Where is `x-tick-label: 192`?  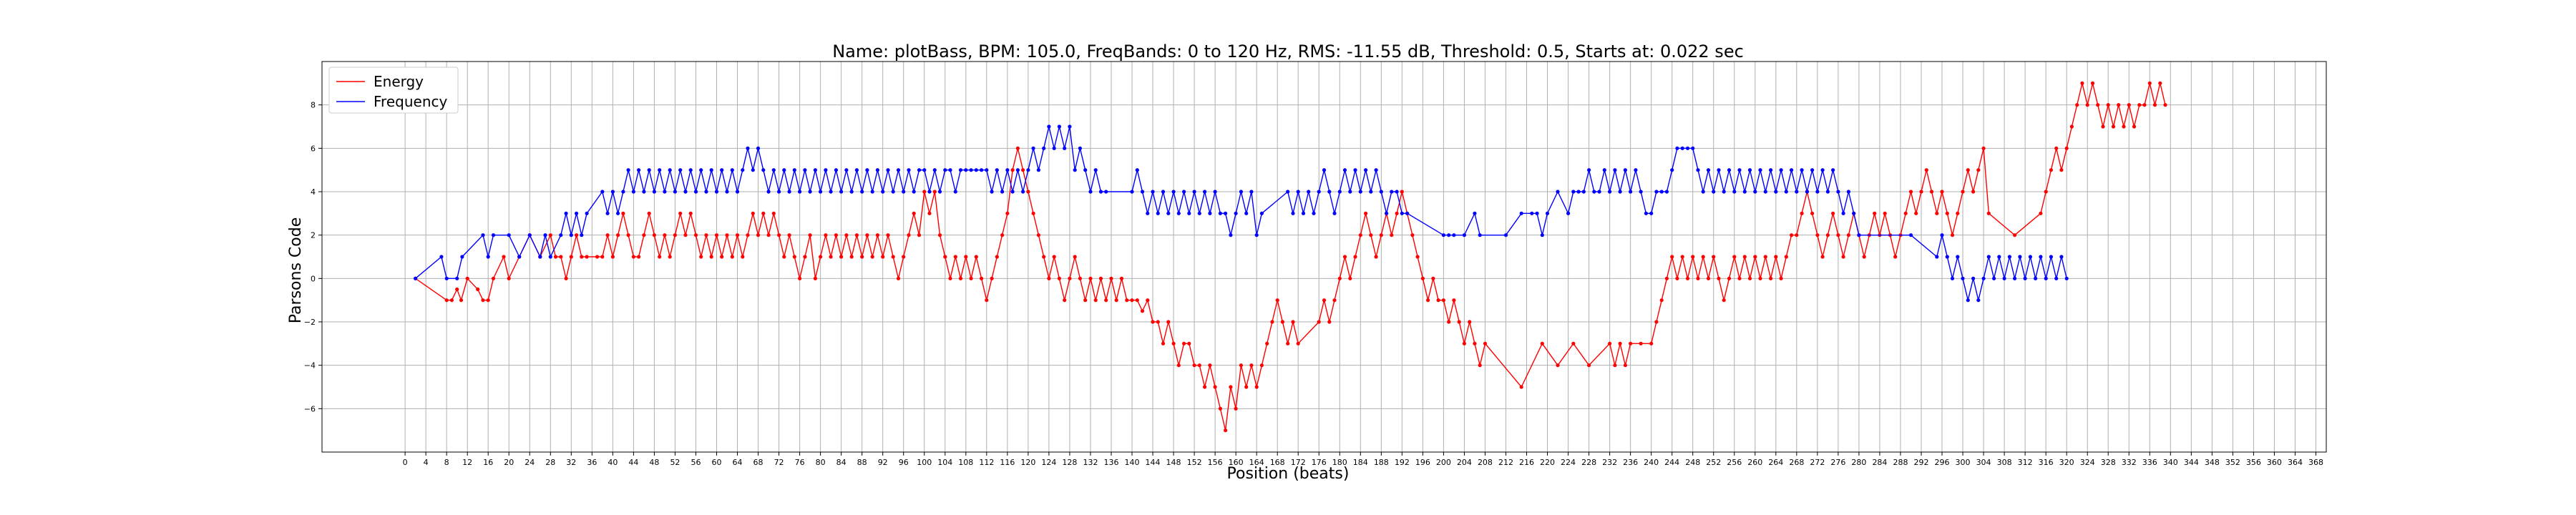 x-tick-label: 192 is located at coordinates (1402, 462).